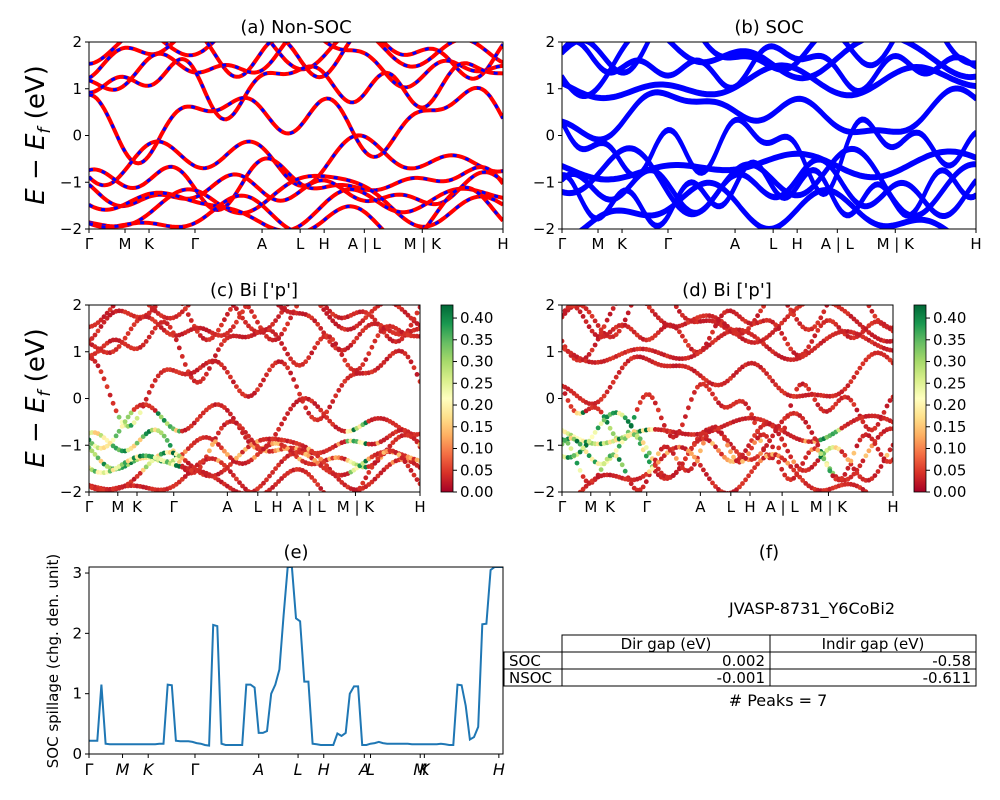  I want to click on colorbar-tick-label: 0.05, so click(949, 470).